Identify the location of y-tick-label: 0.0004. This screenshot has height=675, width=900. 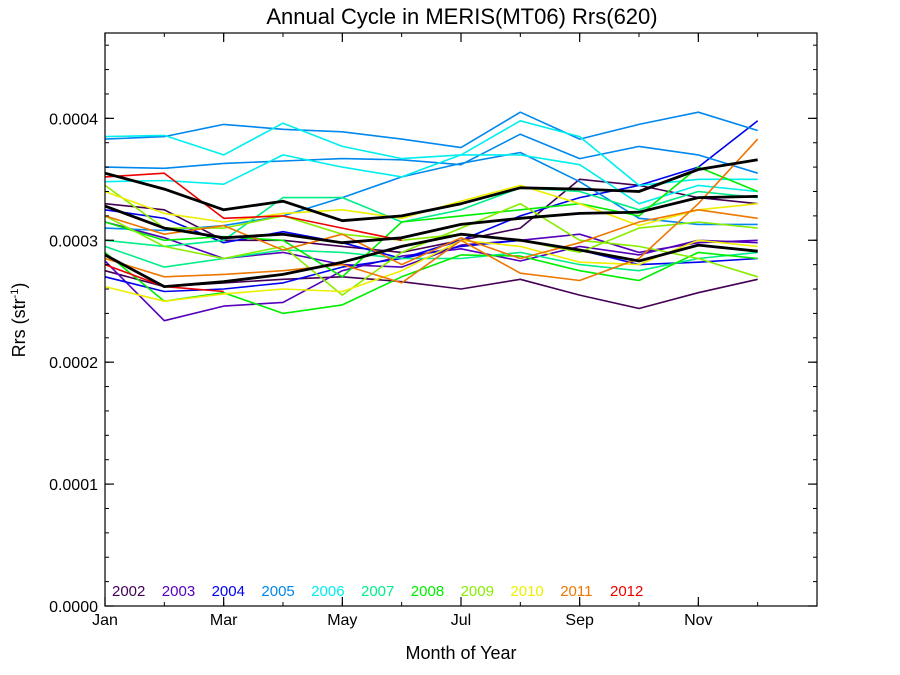
(73, 119).